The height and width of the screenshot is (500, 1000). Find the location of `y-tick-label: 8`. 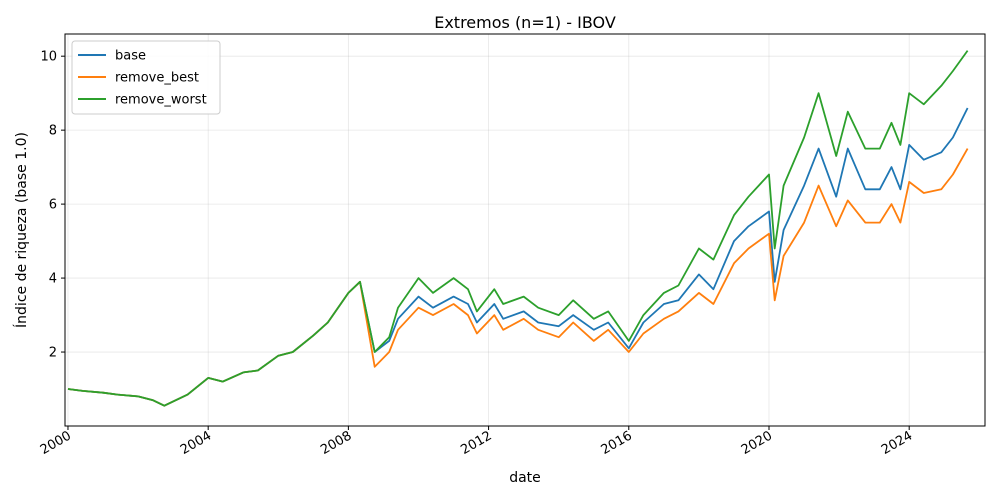

y-tick-label: 8 is located at coordinates (53, 131).